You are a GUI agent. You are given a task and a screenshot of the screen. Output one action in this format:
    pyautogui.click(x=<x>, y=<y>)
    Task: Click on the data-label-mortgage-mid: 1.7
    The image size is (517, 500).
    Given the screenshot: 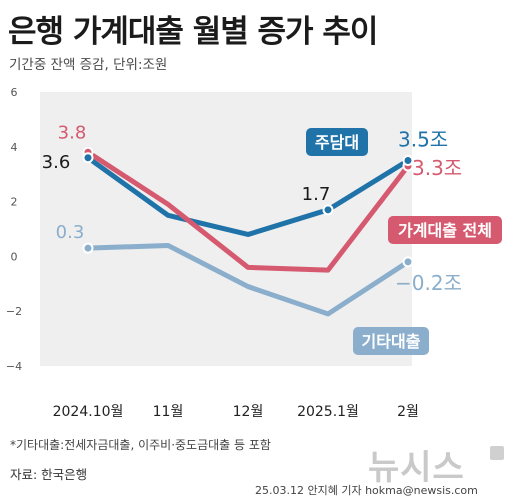 What is the action you would take?
    pyautogui.click(x=316, y=194)
    